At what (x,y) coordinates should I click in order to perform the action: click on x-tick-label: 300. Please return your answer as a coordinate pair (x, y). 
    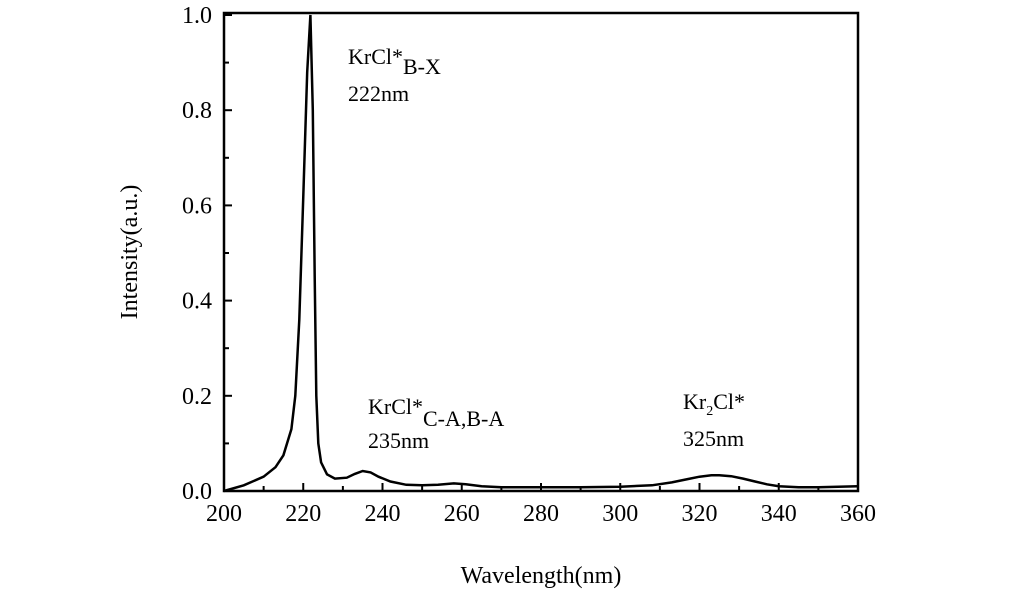
    Looking at the image, I should click on (620, 514).